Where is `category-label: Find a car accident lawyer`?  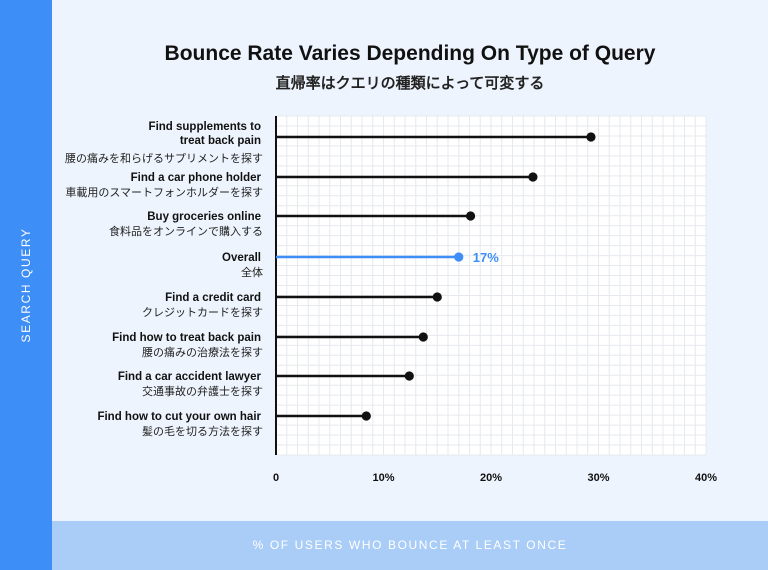
category-label: Find a car accident lawyer is located at coordinates (190, 377).